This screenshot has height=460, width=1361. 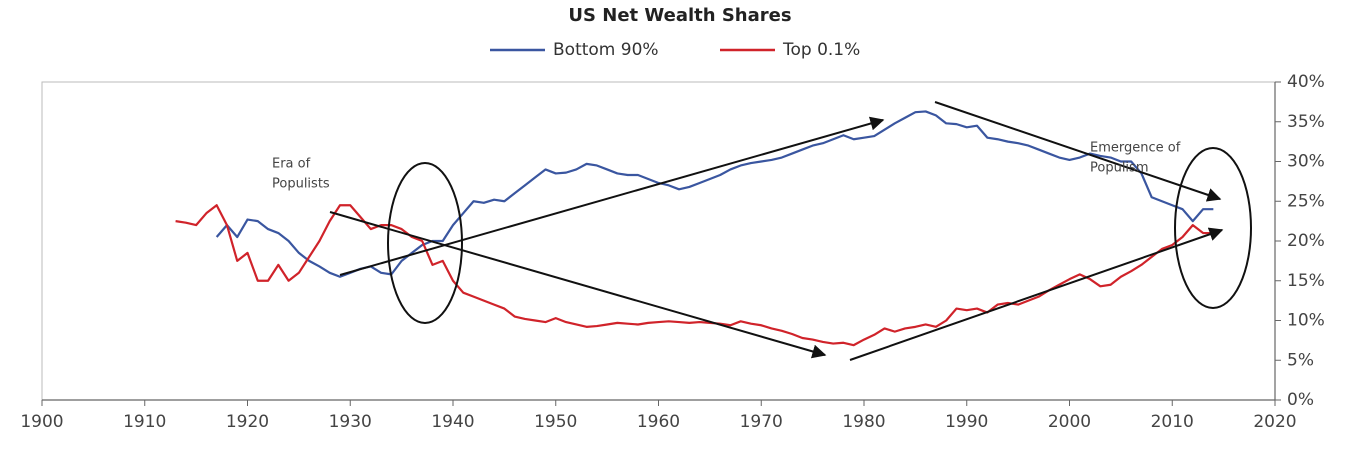 What do you see at coordinates (1119, 168) in the screenshot?
I see `annotation: Populism` at bounding box center [1119, 168].